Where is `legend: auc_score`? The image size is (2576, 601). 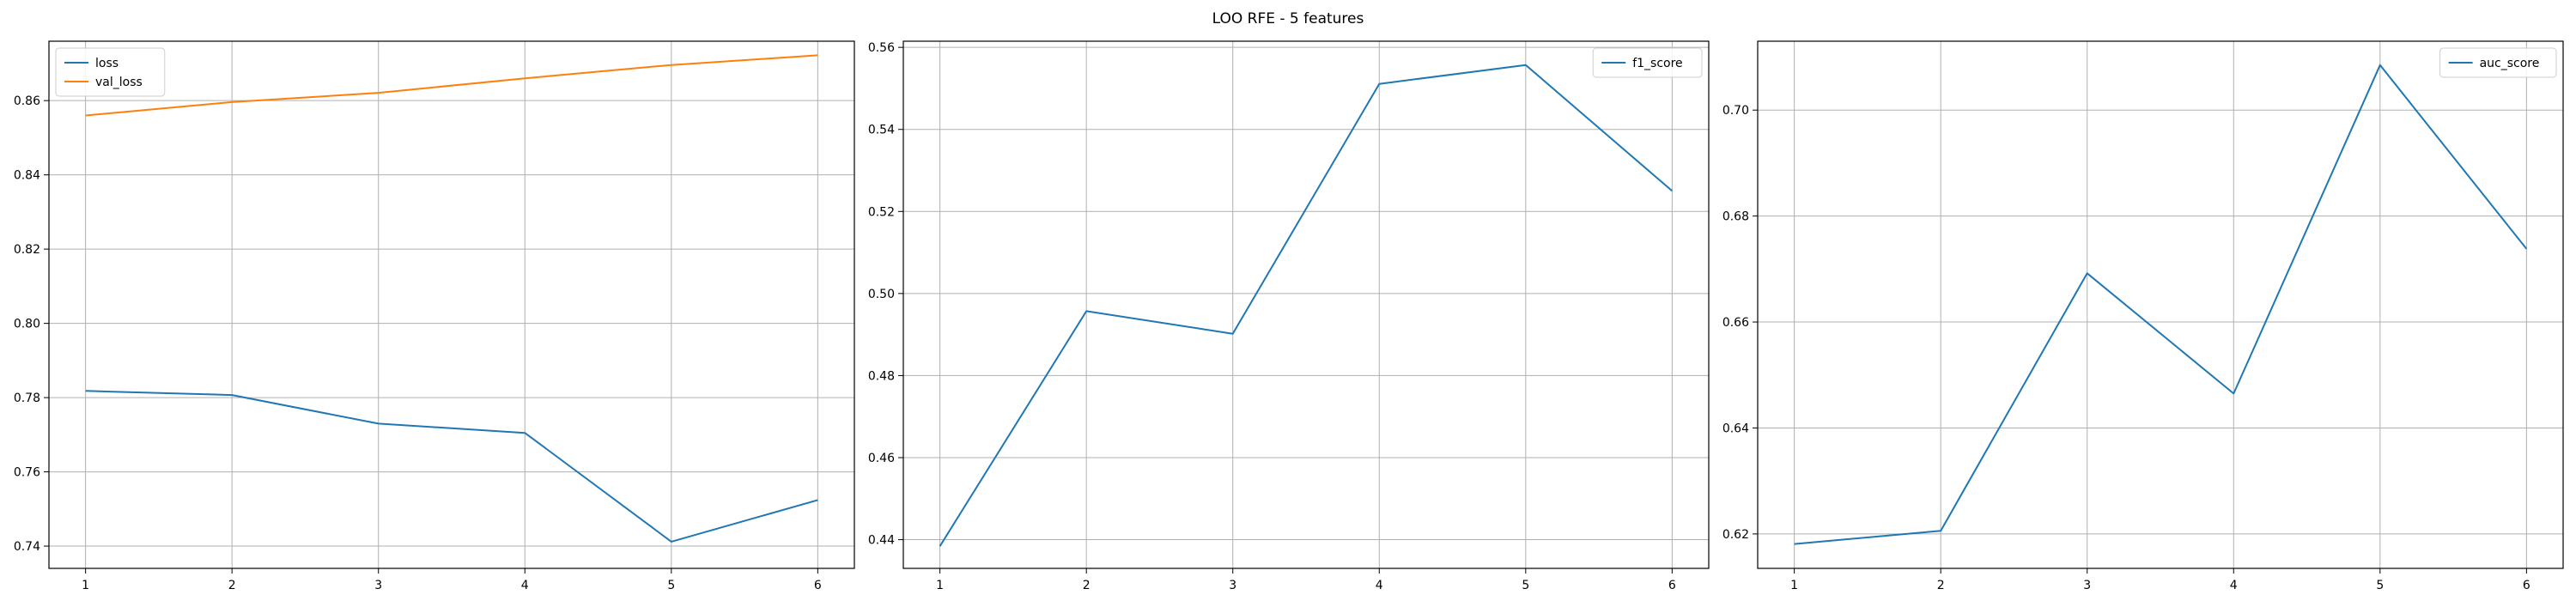 legend: auc_score is located at coordinates (2498, 63).